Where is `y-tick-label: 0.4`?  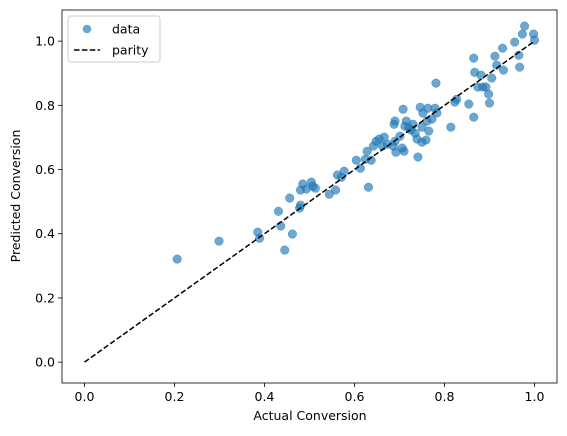
y-tick-label: 0.4 is located at coordinates (45, 233).